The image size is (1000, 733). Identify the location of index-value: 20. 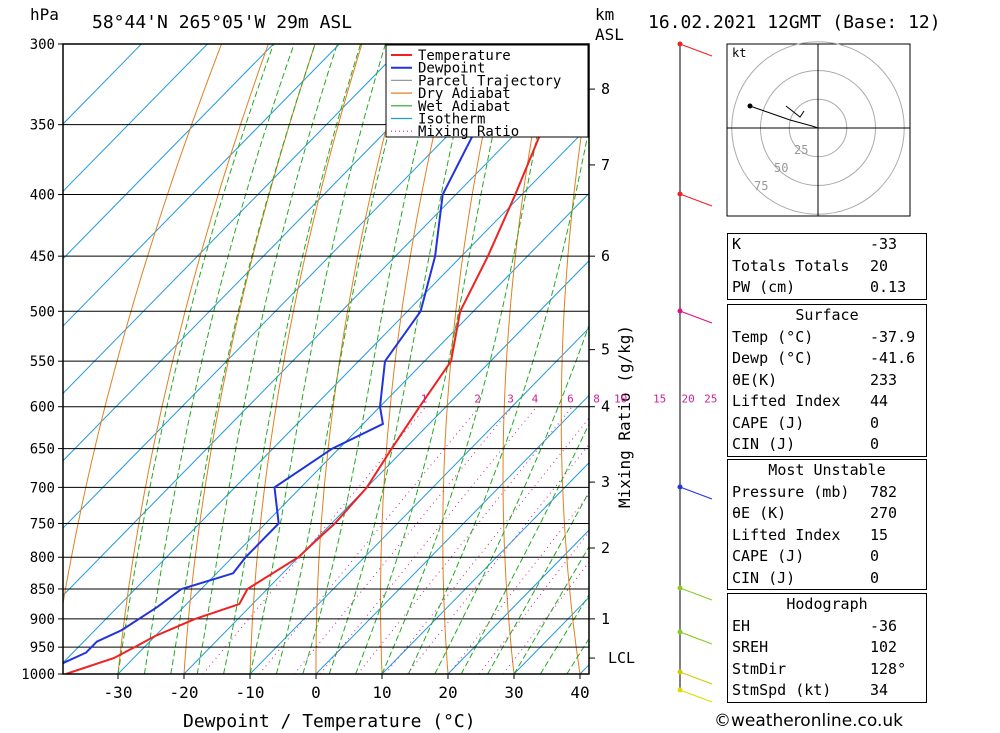
(879, 265).